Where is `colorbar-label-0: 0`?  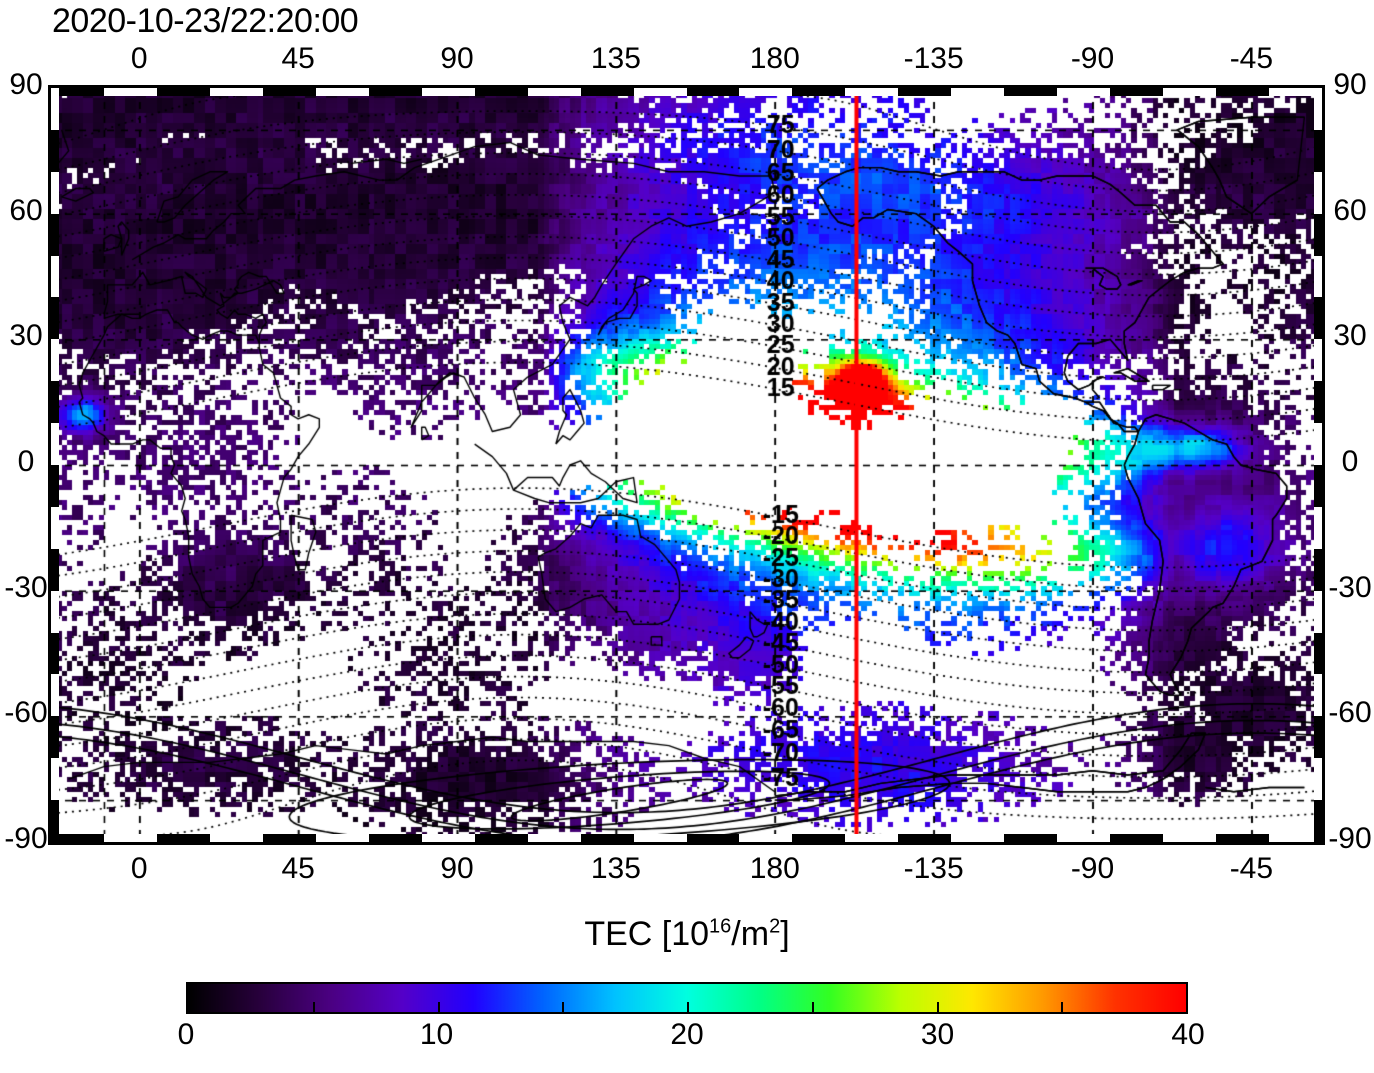
colorbar-label-0: 0 is located at coordinates (186, 1034).